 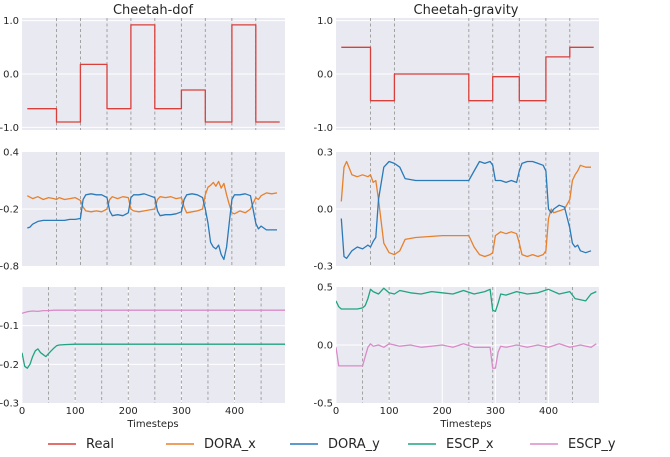 I want to click on panel-right-dora: 0.3 0.0 -0.3, so click(x=456, y=210).